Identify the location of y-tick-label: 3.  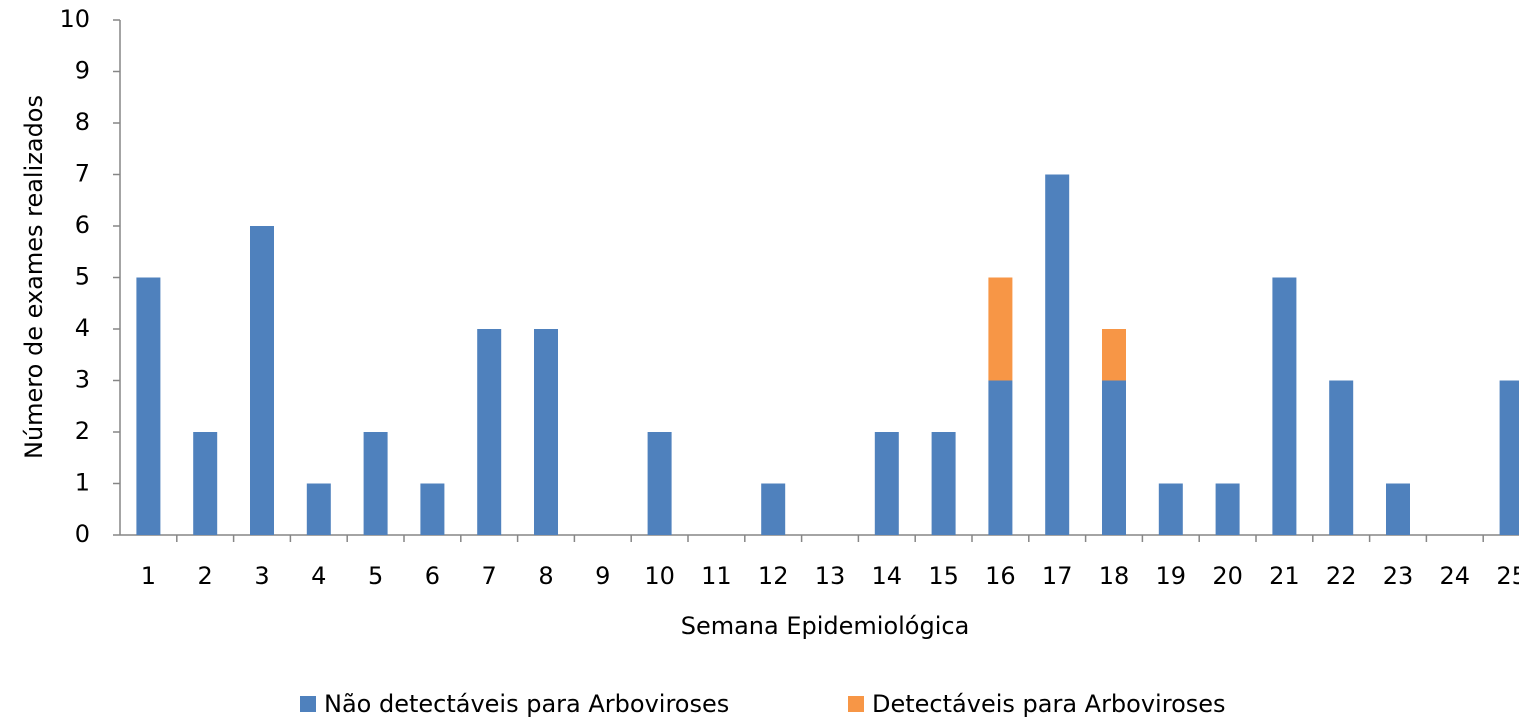
(82, 380).